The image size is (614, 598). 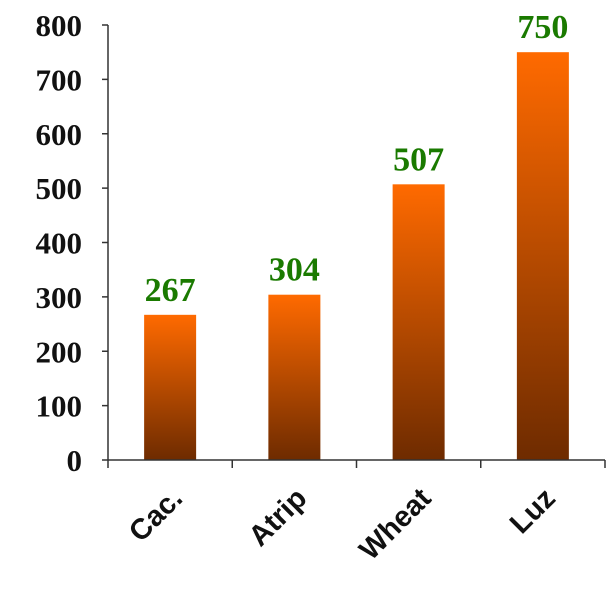 What do you see at coordinates (156, 515) in the screenshot?
I see `x-tick-label: Cac.` at bounding box center [156, 515].